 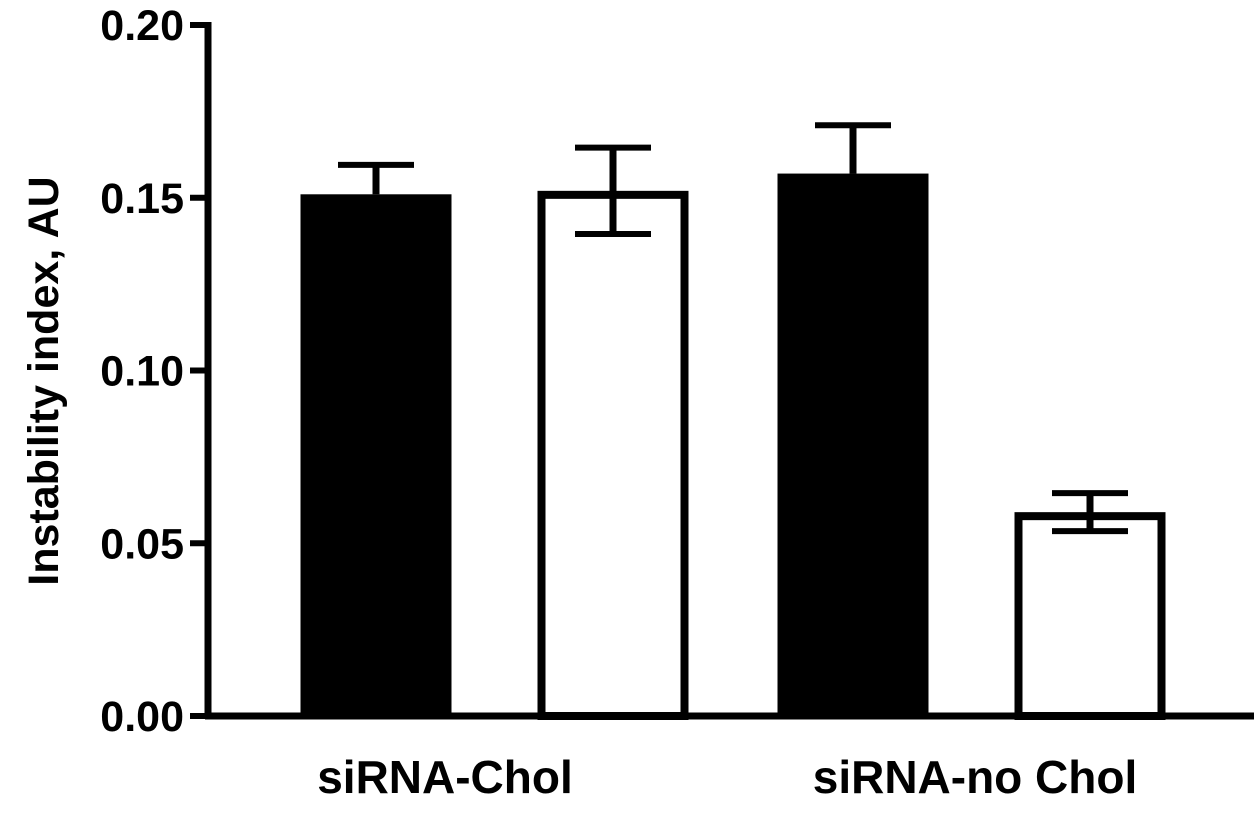 What do you see at coordinates (445, 777) in the screenshot?
I see `x-category-label: siRNA-Chol` at bounding box center [445, 777].